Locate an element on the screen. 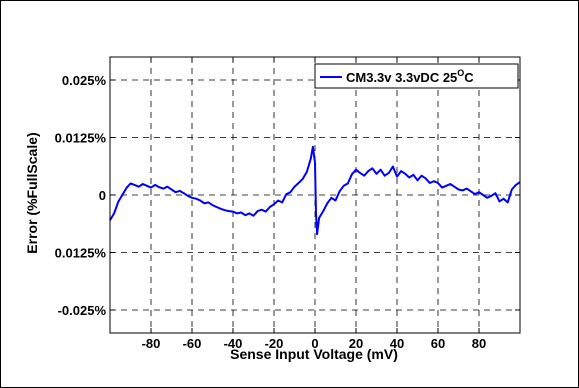 Image resolution: width=579 pixels, height=388 pixels. legend: CM3.3v 3.3vDC 25OC is located at coordinates (416, 76).